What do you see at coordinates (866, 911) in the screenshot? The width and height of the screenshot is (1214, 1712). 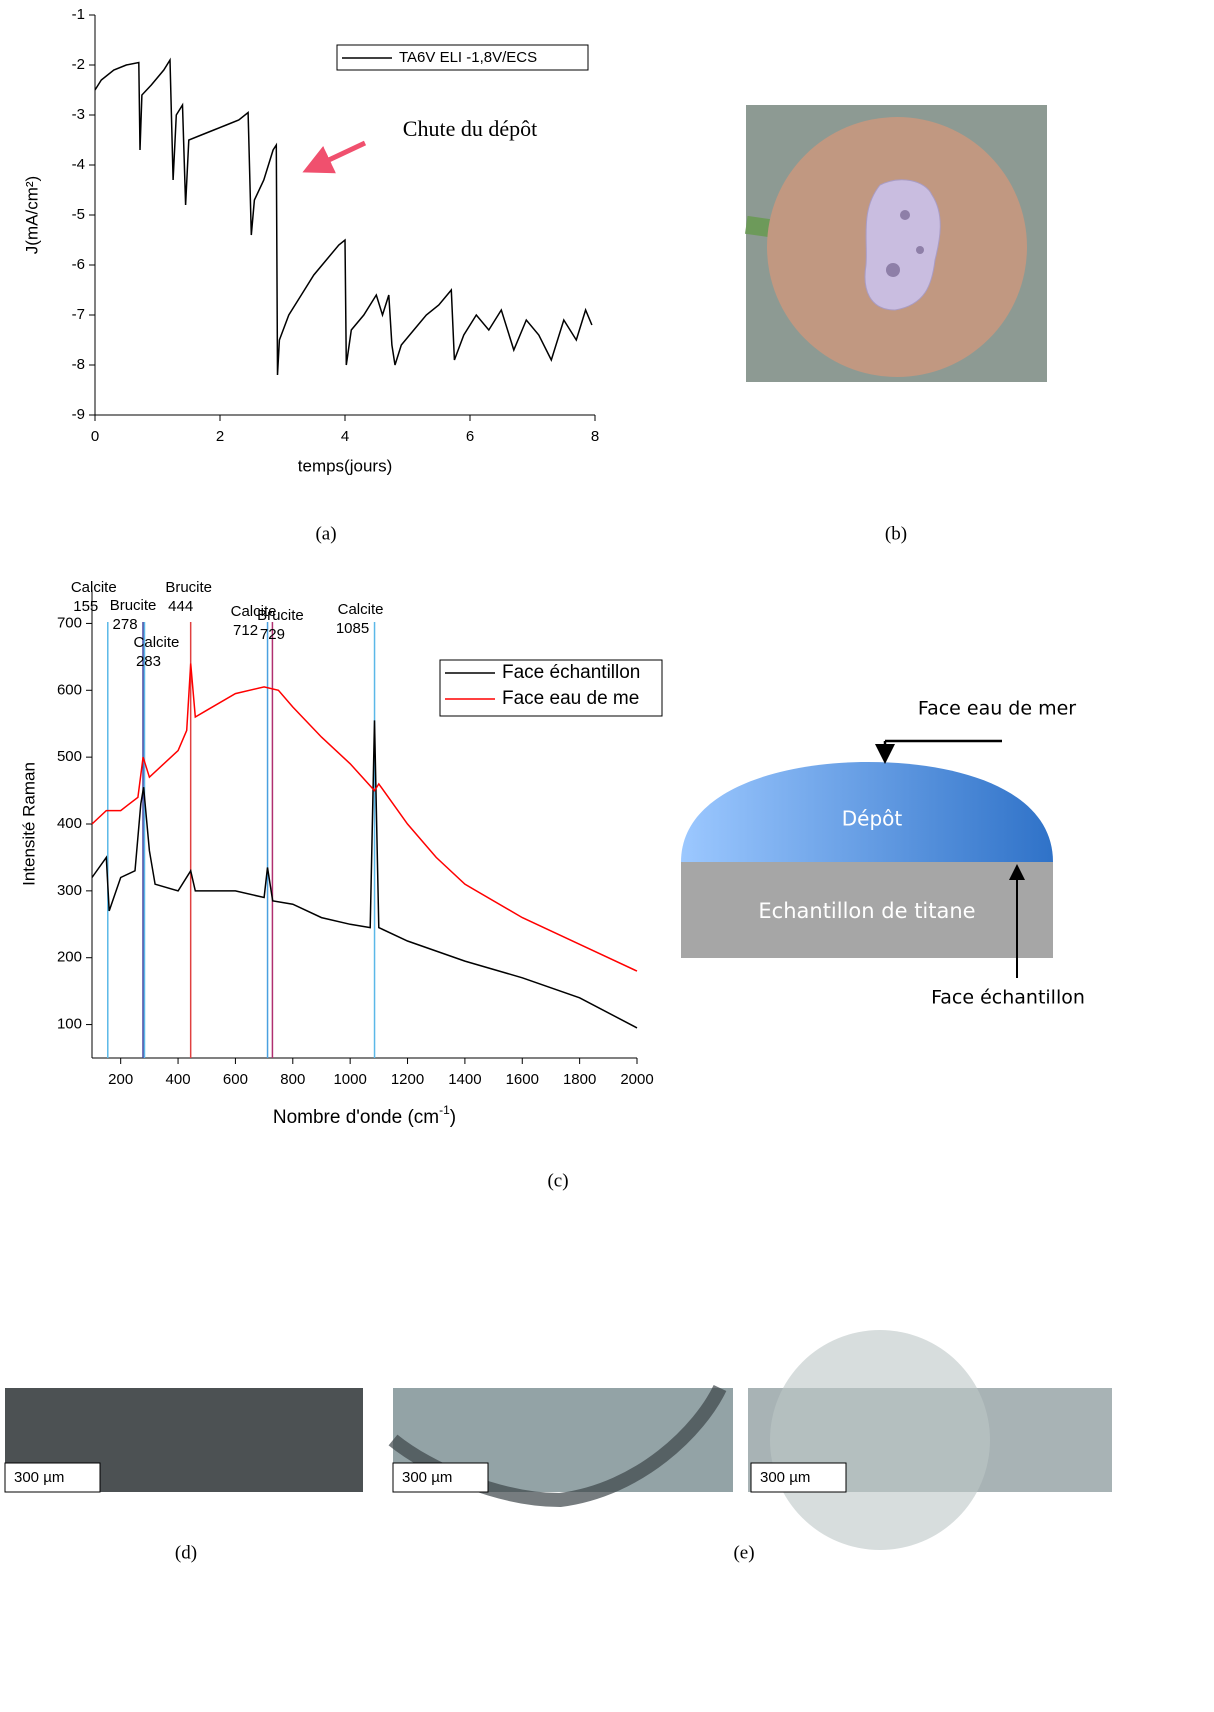 I see `sample-label: Echantillon de titane` at bounding box center [866, 911].